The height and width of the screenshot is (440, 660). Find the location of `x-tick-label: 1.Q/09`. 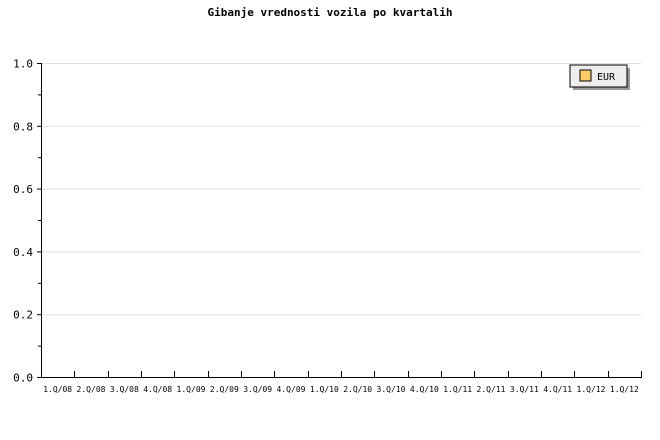

x-tick-label: 1.Q/09 is located at coordinates (191, 389).